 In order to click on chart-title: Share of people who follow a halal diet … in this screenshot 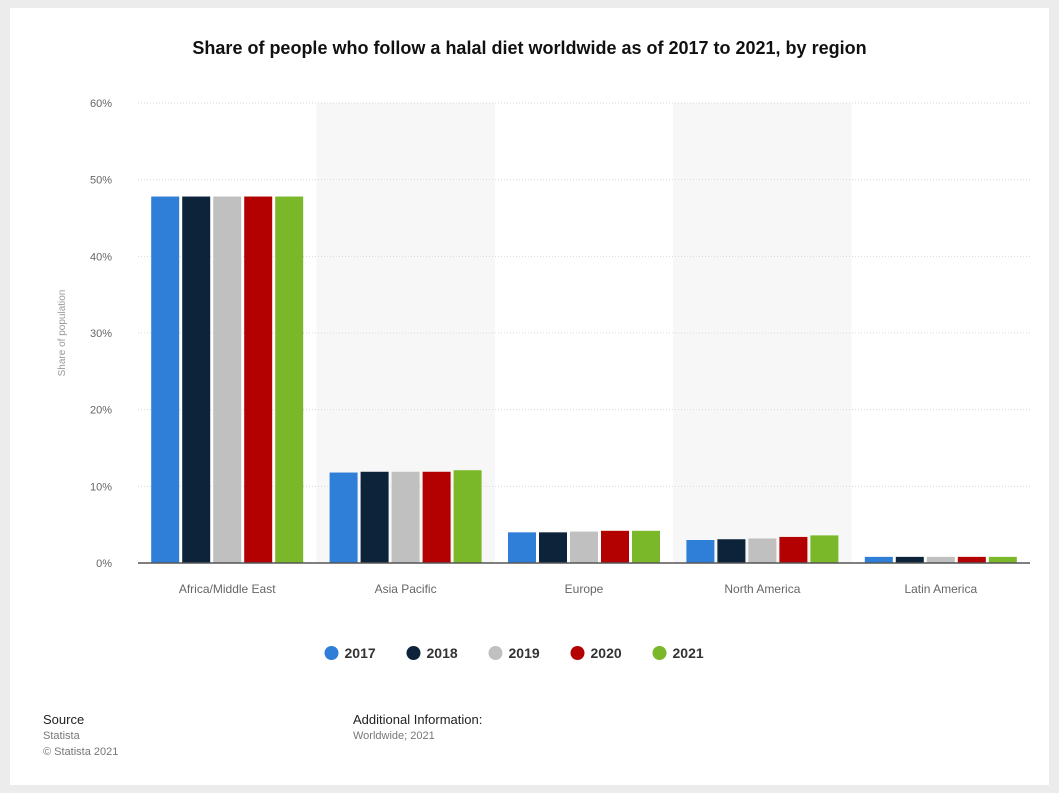, I will do `click(529, 48)`.